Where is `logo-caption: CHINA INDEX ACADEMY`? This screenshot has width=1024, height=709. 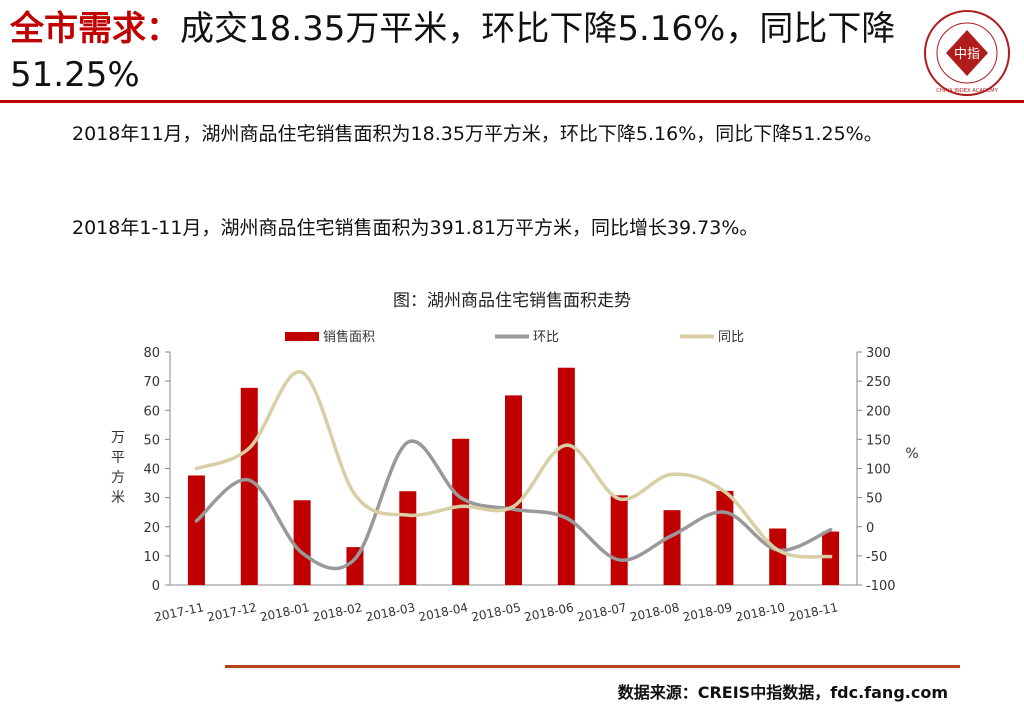
logo-caption: CHINA INDEX ACADEMY is located at coordinates (967, 91).